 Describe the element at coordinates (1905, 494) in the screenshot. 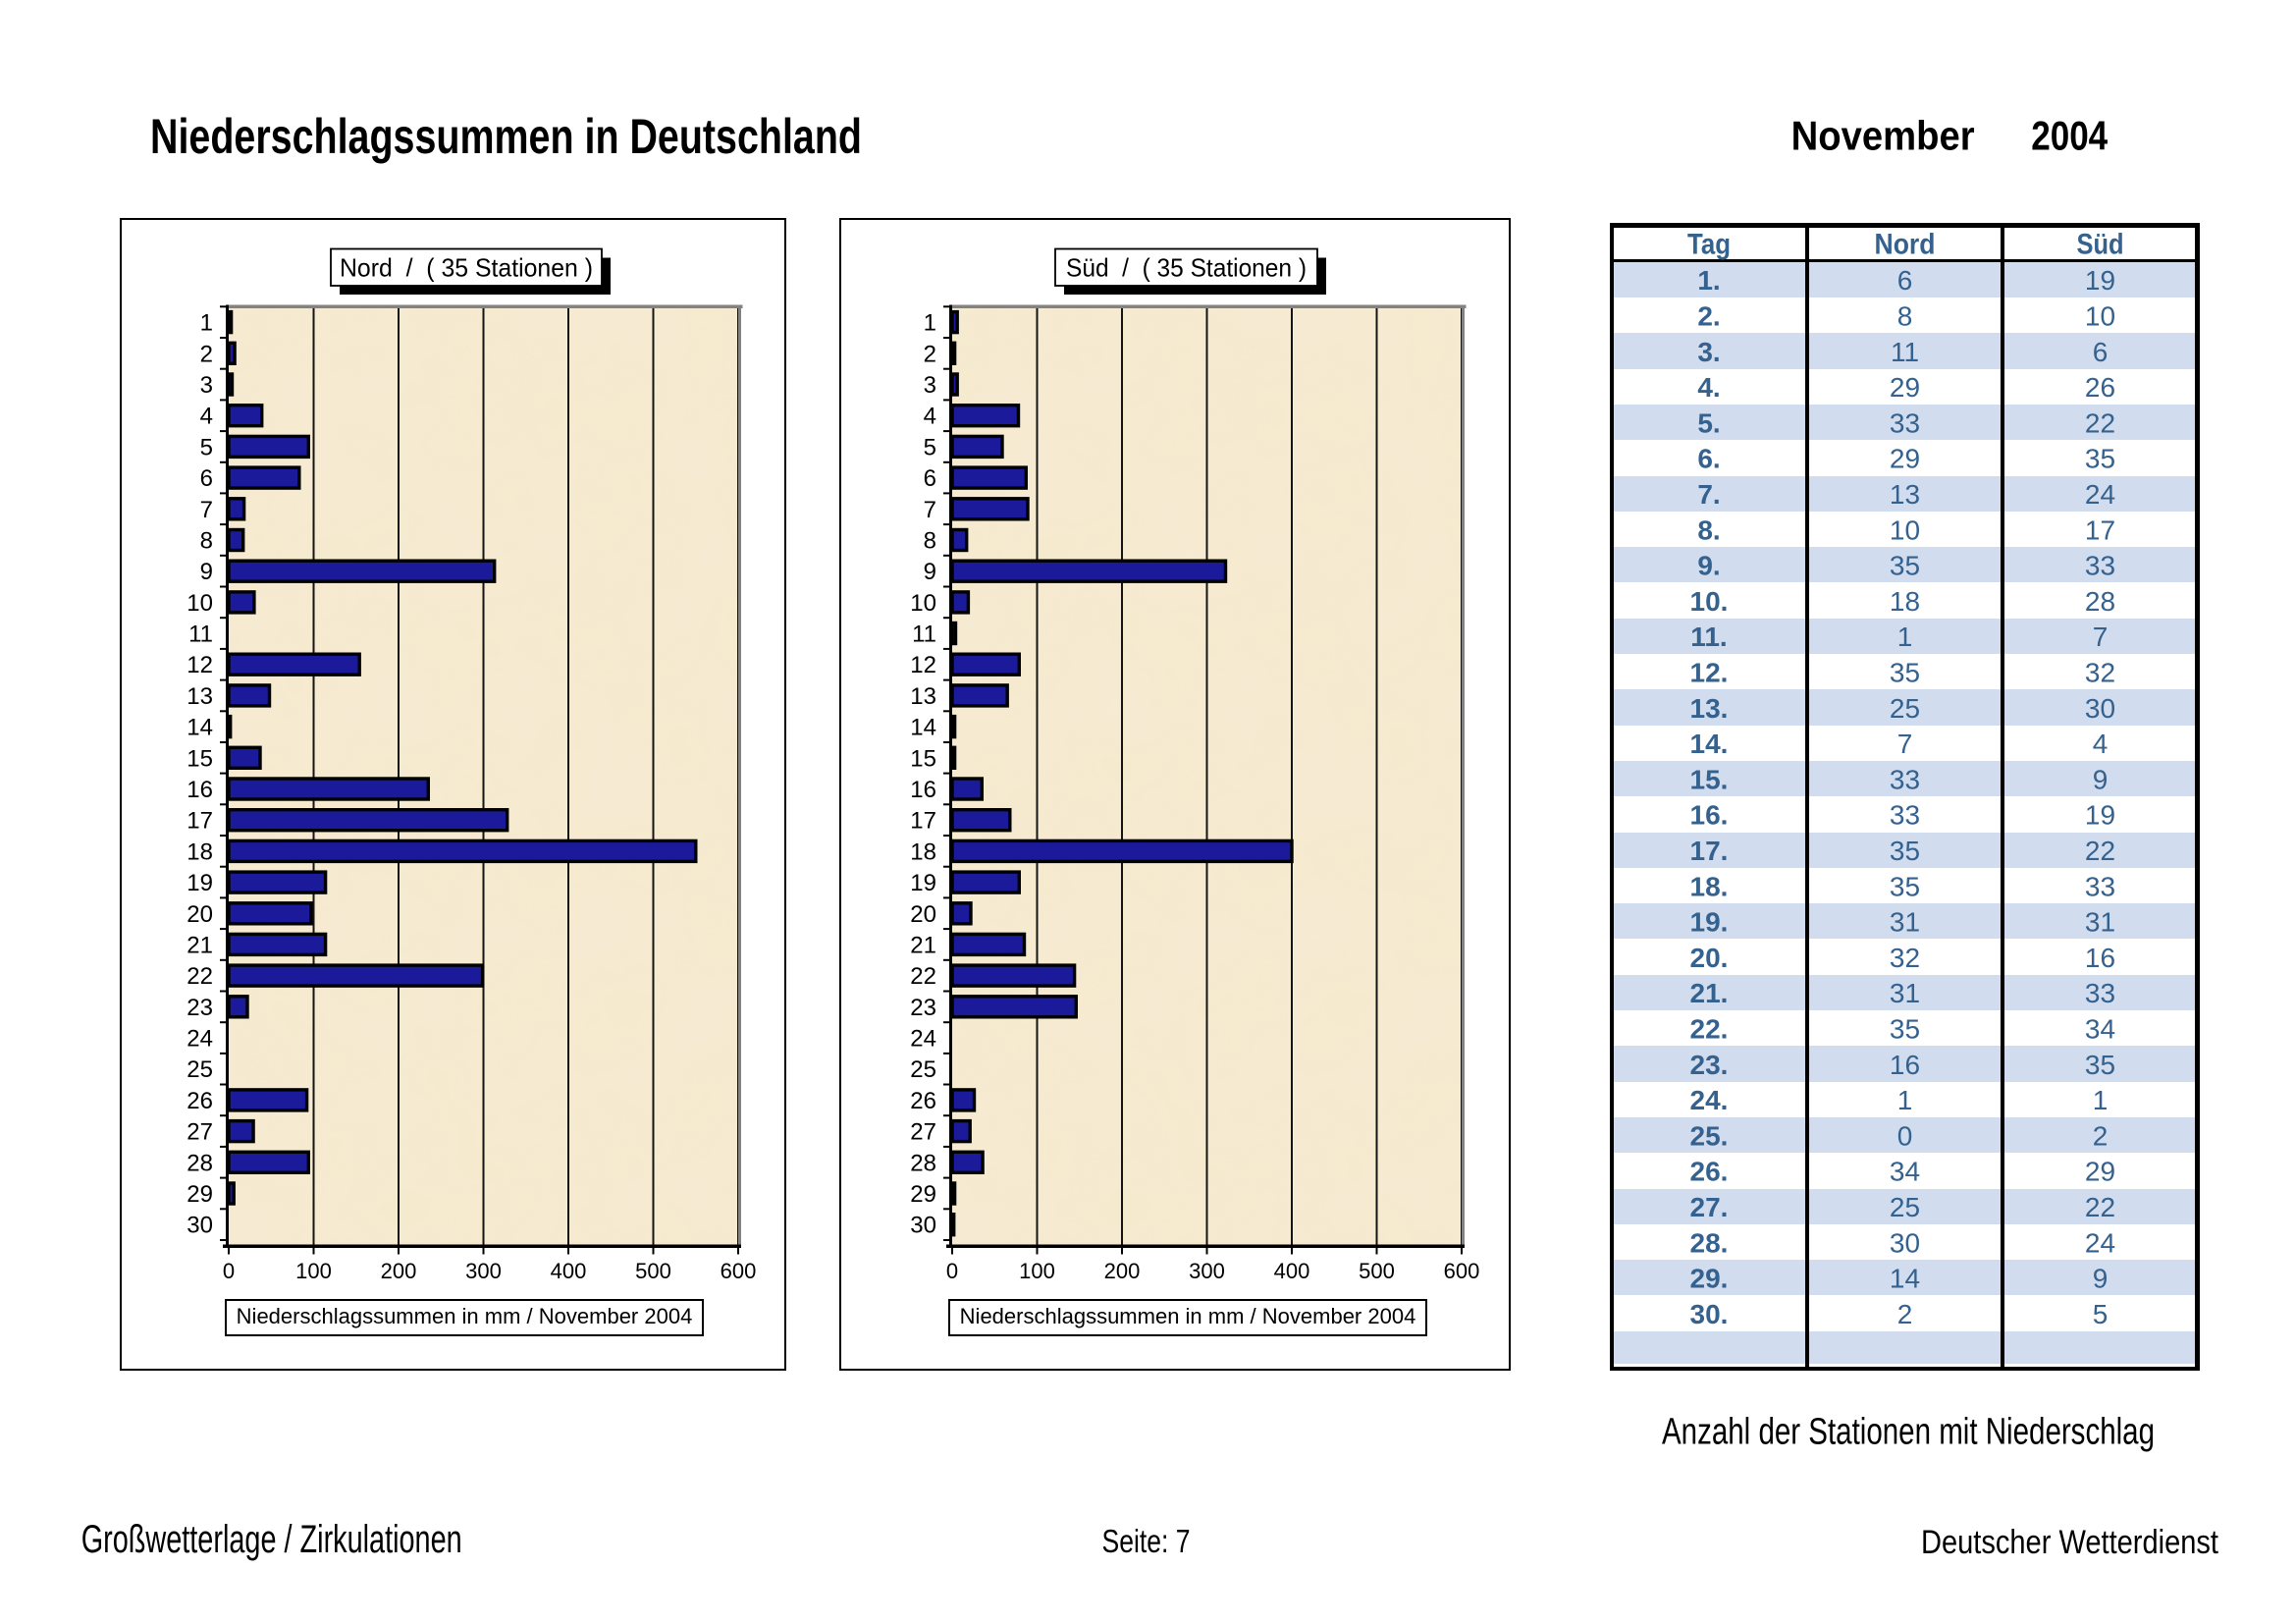

I see `svg-text: 13` at that location.